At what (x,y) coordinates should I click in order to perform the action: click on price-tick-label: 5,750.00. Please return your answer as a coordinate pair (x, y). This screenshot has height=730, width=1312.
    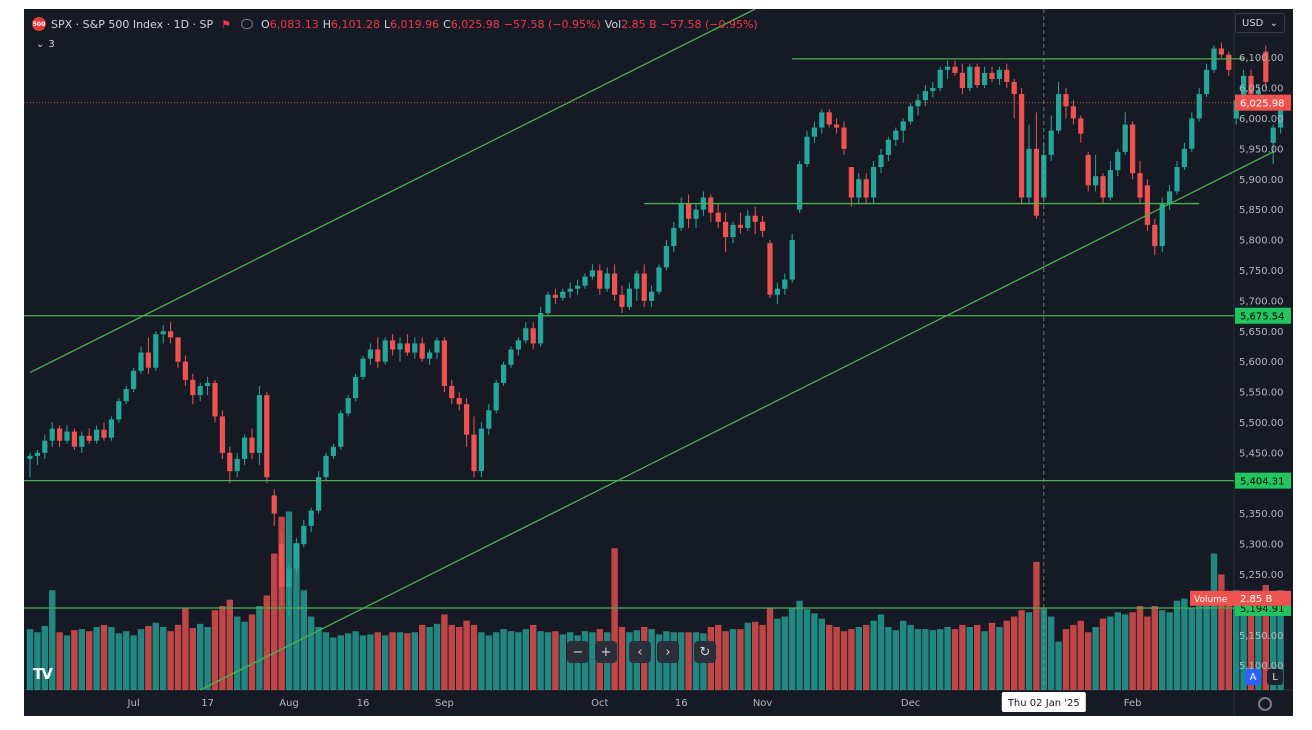
    Looking at the image, I should click on (1261, 271).